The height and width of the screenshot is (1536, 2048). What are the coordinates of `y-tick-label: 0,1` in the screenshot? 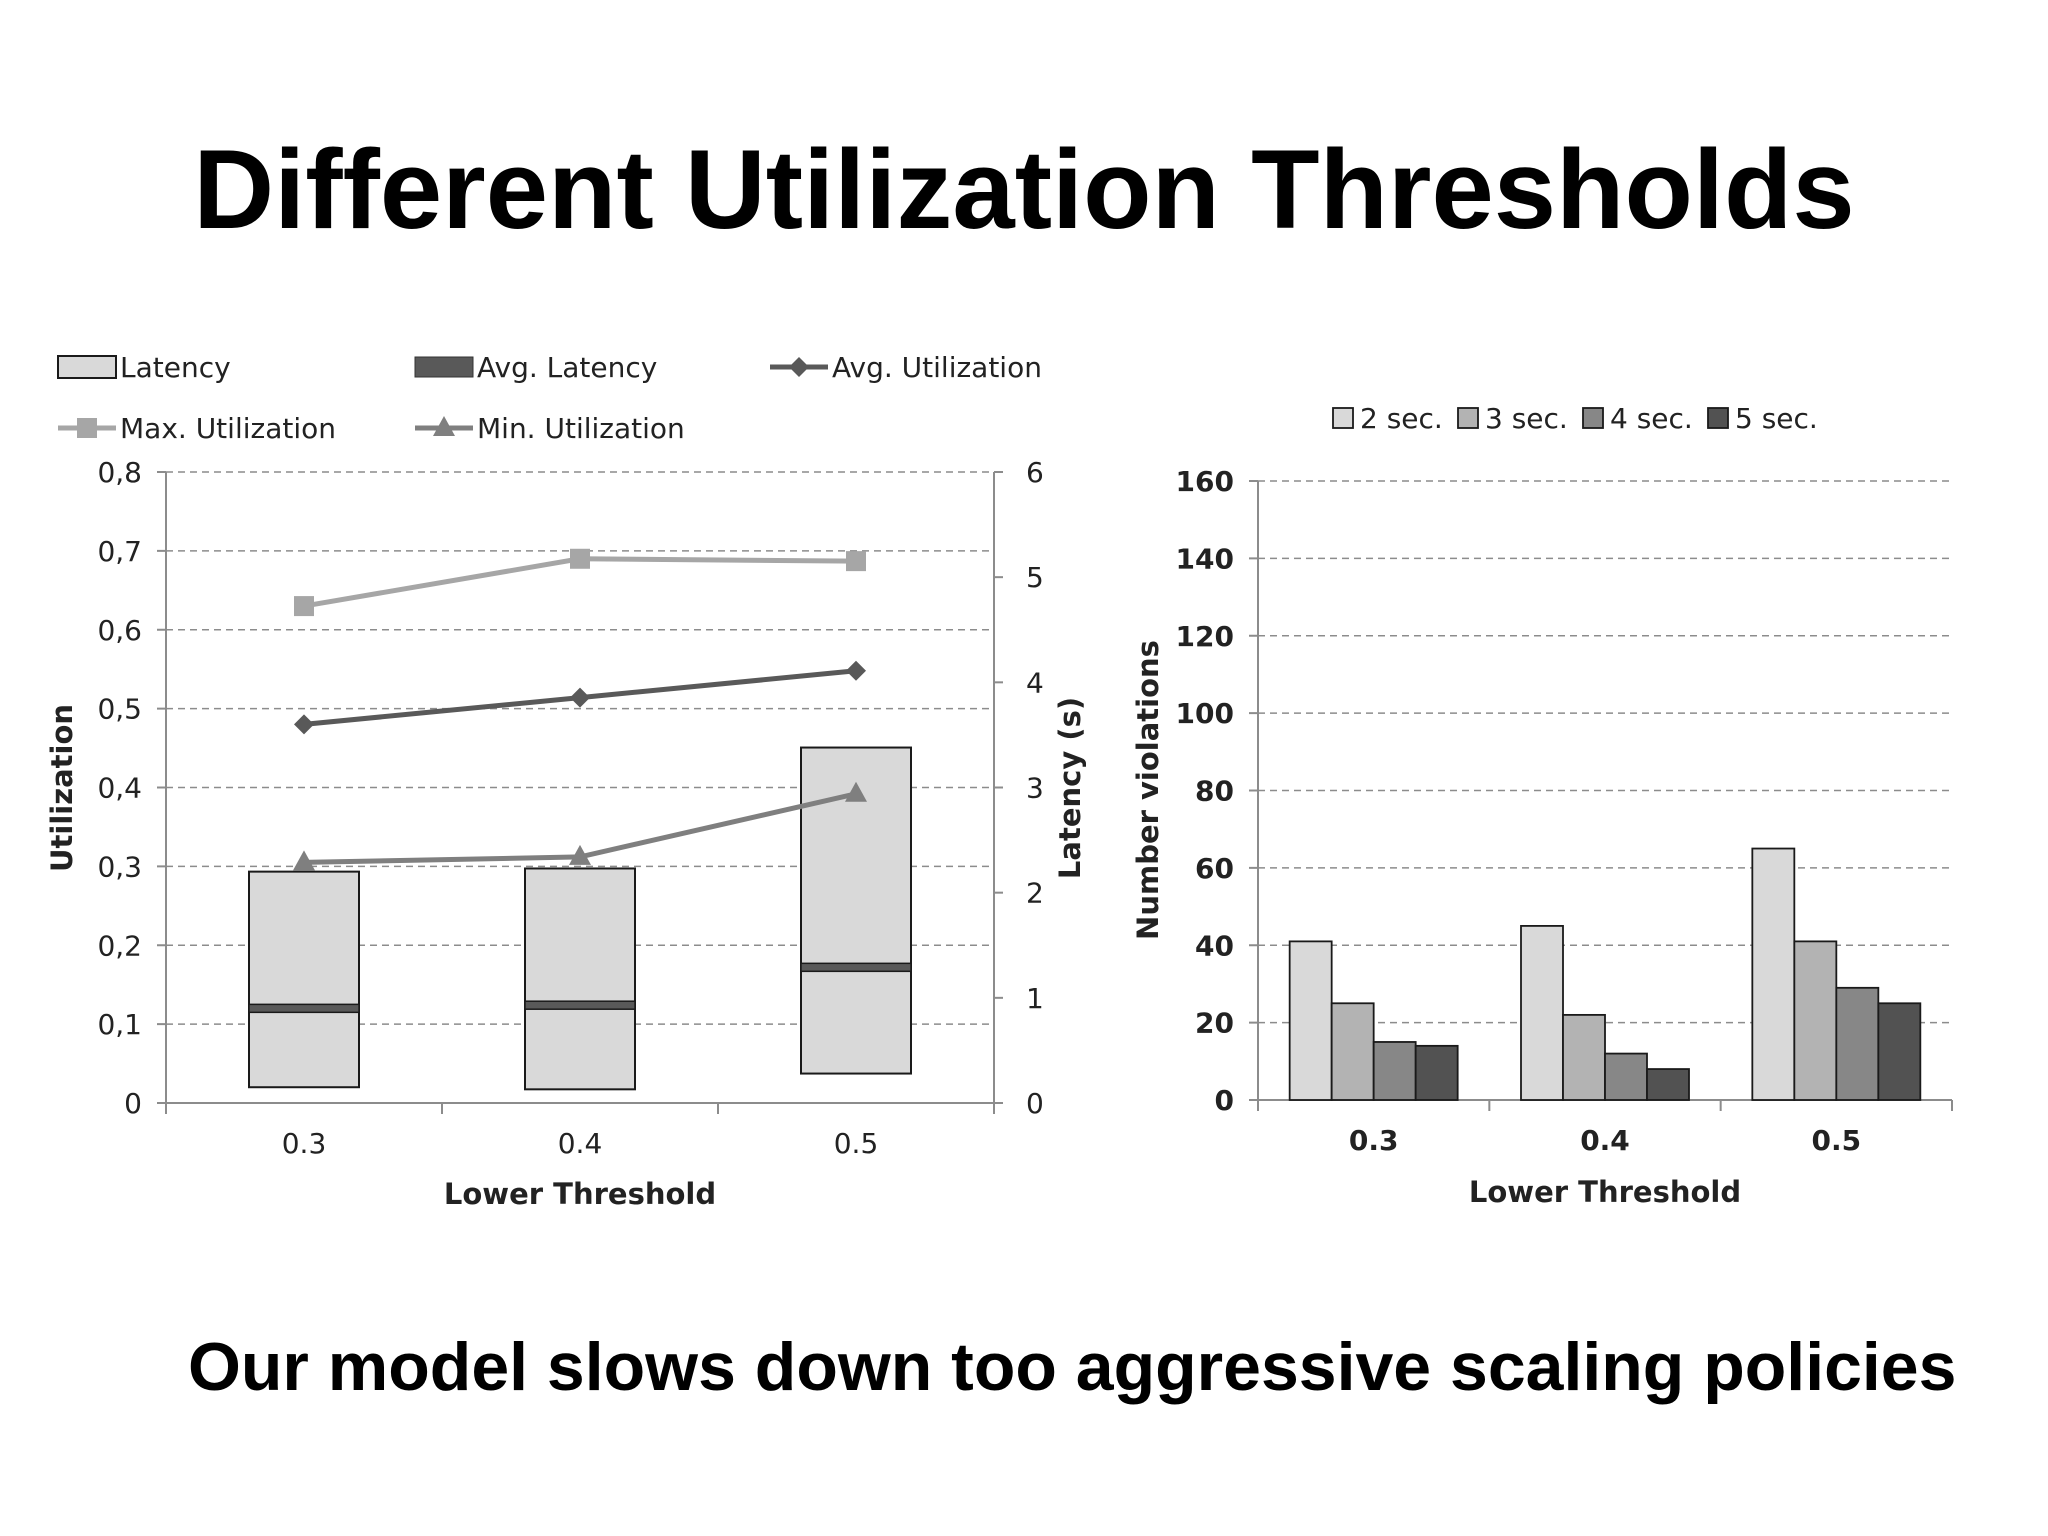 It's located at (119, 1024).